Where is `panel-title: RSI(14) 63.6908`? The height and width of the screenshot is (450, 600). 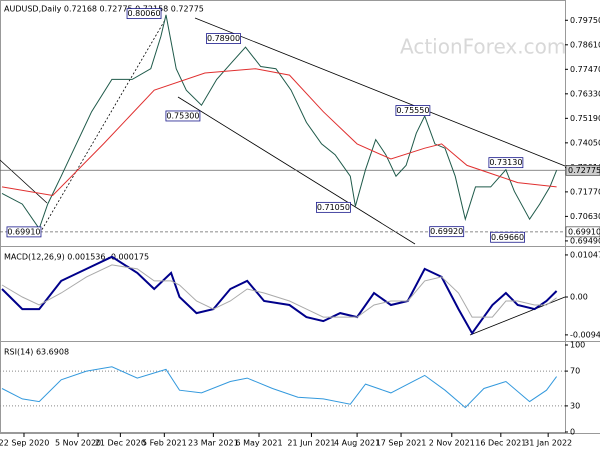 panel-title: RSI(14) 63.6908 is located at coordinates (36, 352).